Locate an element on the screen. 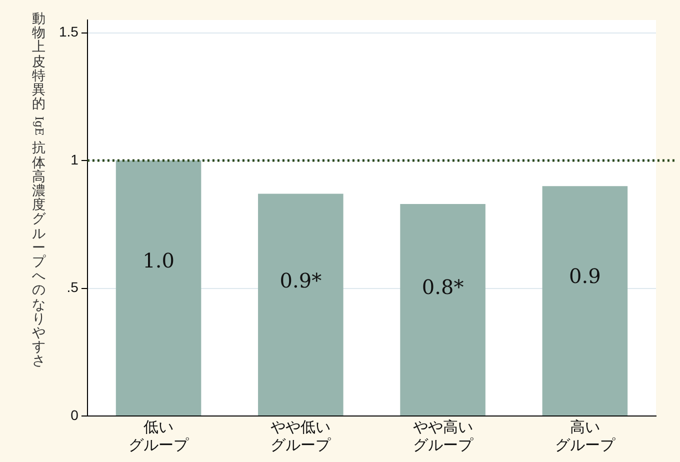 This screenshot has width=680, height=462. x-tick-label: 低いグループ is located at coordinates (159, 436).